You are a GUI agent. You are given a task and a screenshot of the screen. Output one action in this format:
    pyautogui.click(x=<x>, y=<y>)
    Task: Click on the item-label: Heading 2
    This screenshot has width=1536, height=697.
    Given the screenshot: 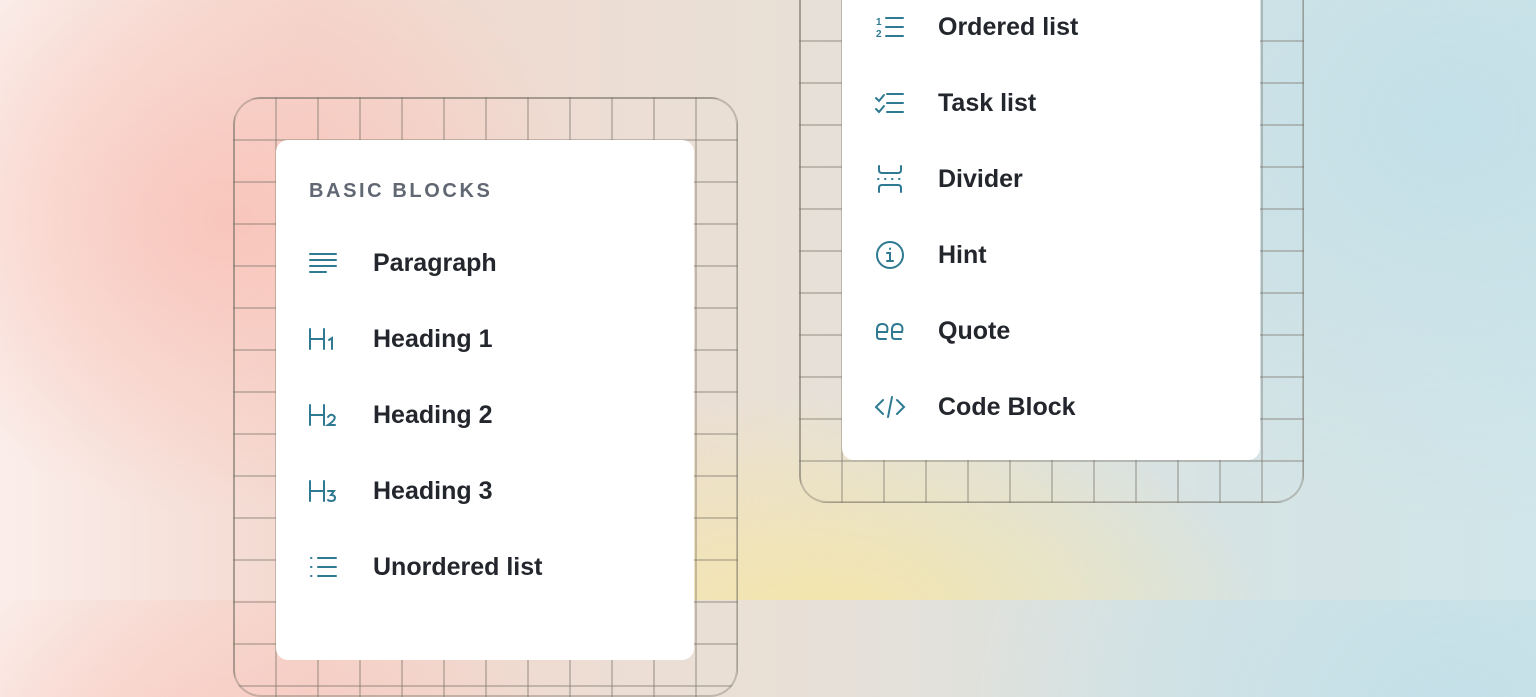 What is the action you would take?
    pyautogui.click(x=433, y=414)
    